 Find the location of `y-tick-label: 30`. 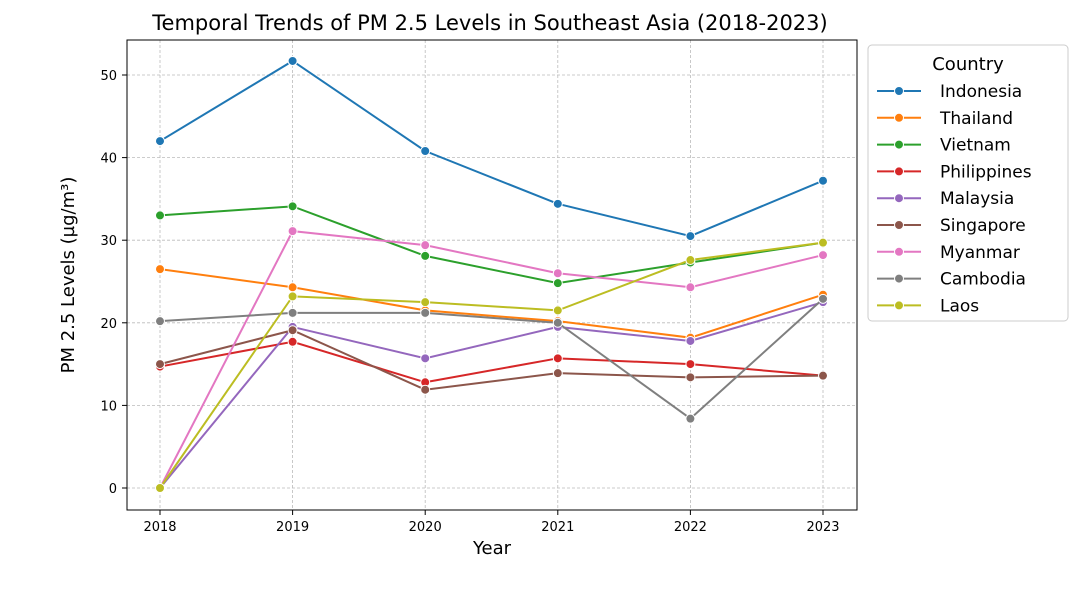

y-tick-label: 30 is located at coordinates (108, 241).